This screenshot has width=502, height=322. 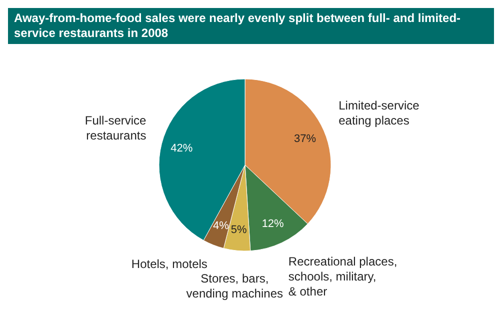 What do you see at coordinates (251, 26) in the screenshot?
I see `chart-title: Away-from-home-food sales were nearly evenly split between full- and limited-service restaurants in 2008` at bounding box center [251, 26].